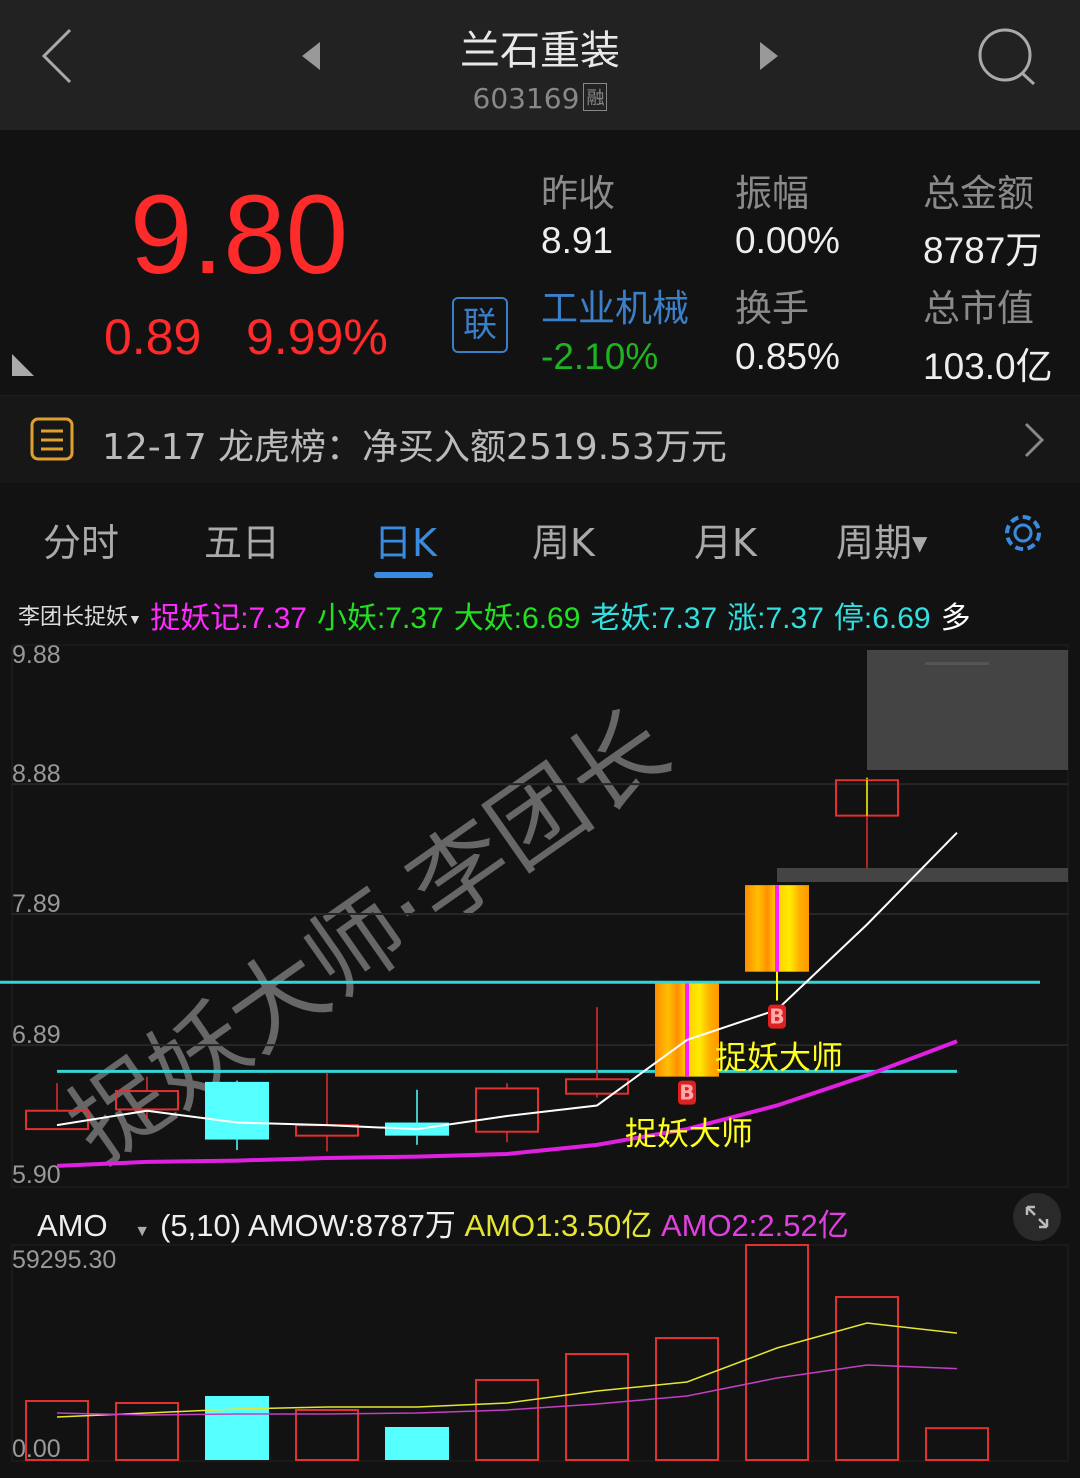 The height and width of the screenshot is (1478, 1080). I want to click on indicator-value: 多, so click(955, 618).